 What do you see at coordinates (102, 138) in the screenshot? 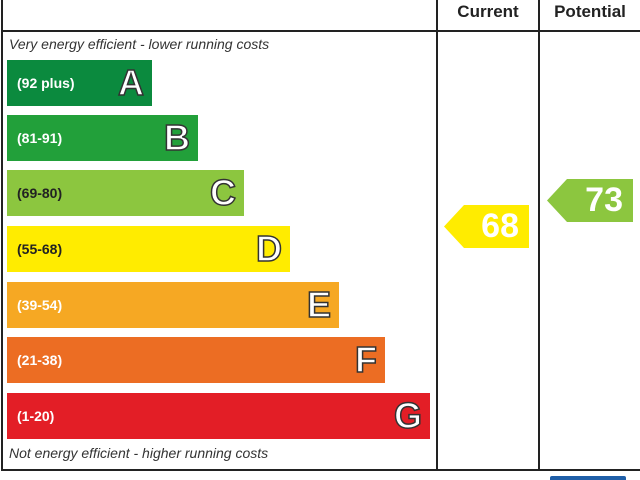
I see `band-b: (81-91) B` at bounding box center [102, 138].